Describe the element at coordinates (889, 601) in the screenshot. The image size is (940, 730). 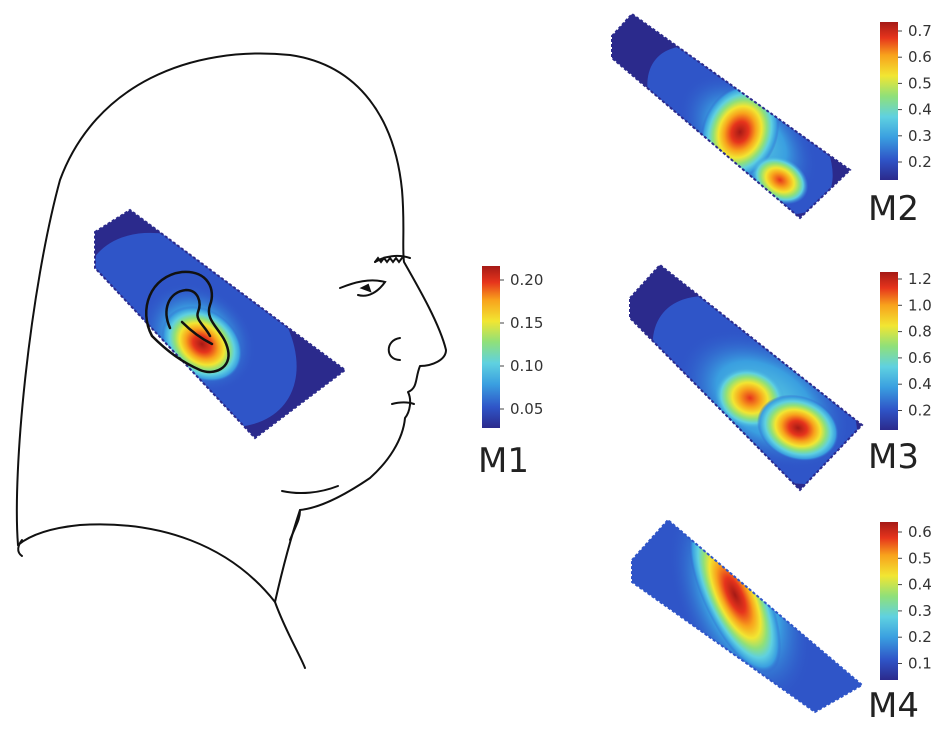
I see `colorbar-M4-bar` at that location.